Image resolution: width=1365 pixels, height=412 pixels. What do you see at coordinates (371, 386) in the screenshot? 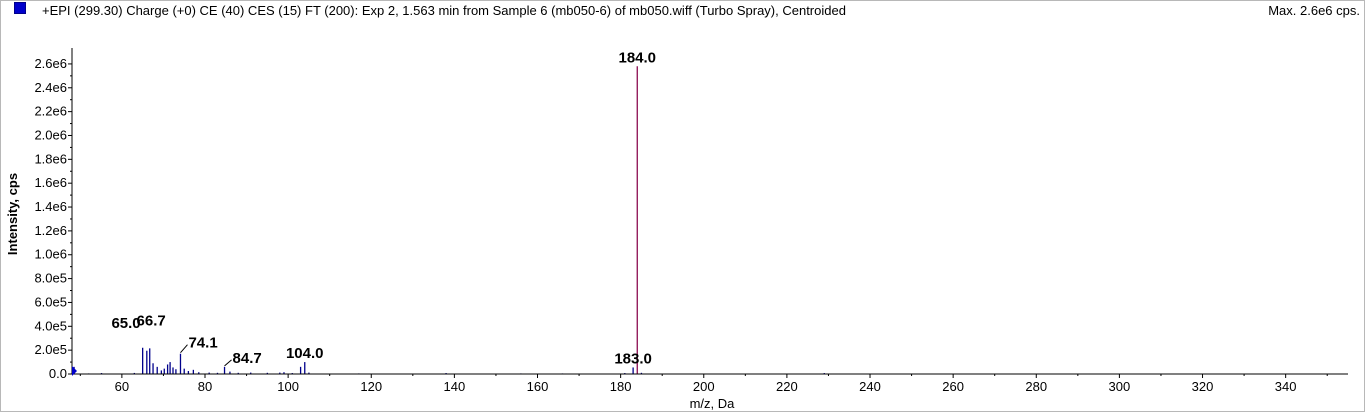
I see `x-tick-label: 120` at bounding box center [371, 386].